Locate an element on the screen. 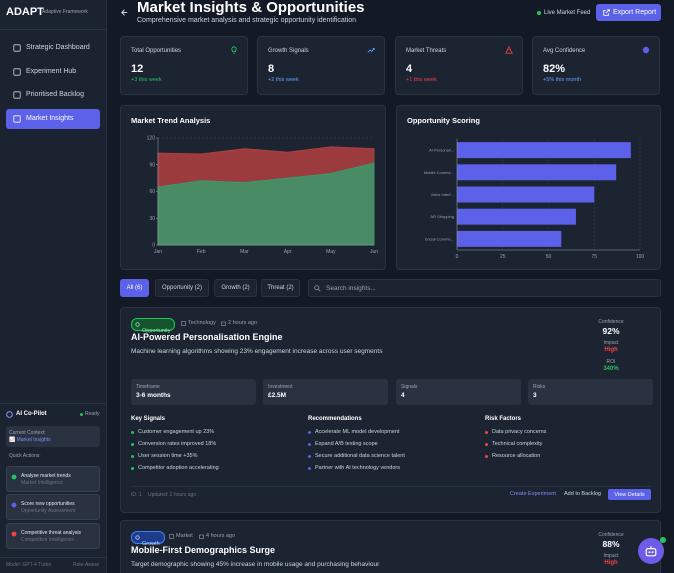  nav-label: Experiment Hub is located at coordinates (51, 71).